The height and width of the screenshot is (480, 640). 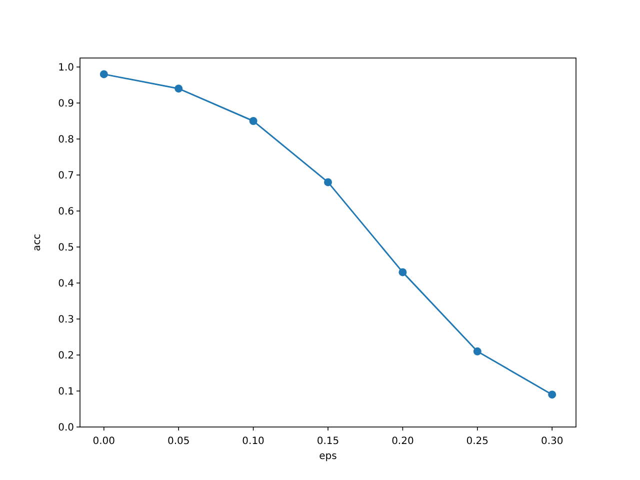 I want to click on x-tick-label: 0.20, so click(x=403, y=441).